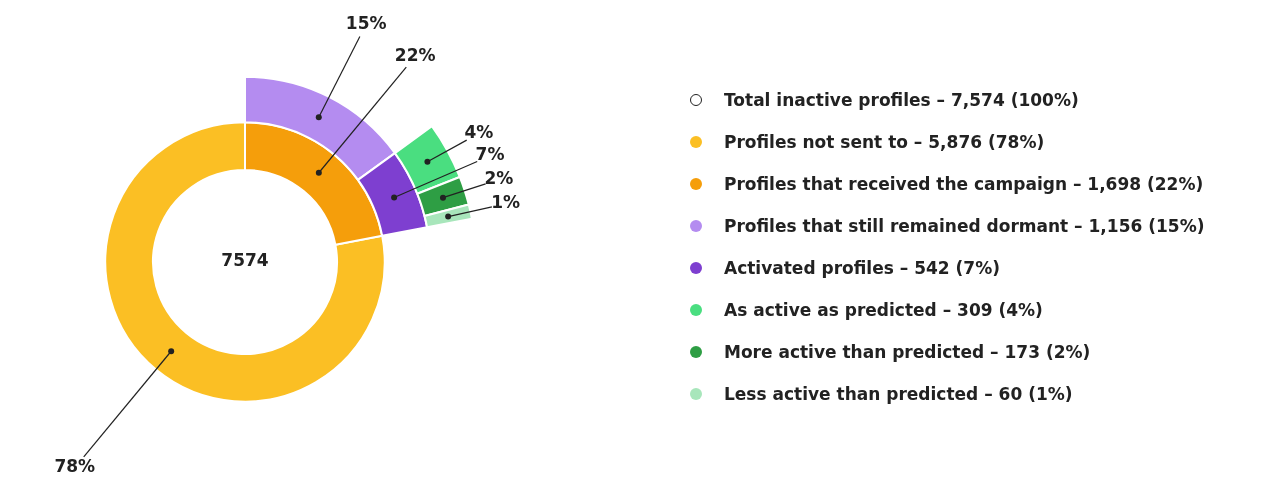 Image resolution: width=1280 pixels, height=494 pixels. I want to click on text: Total inactive profiles – 7,574 (100%), so click(901, 100).